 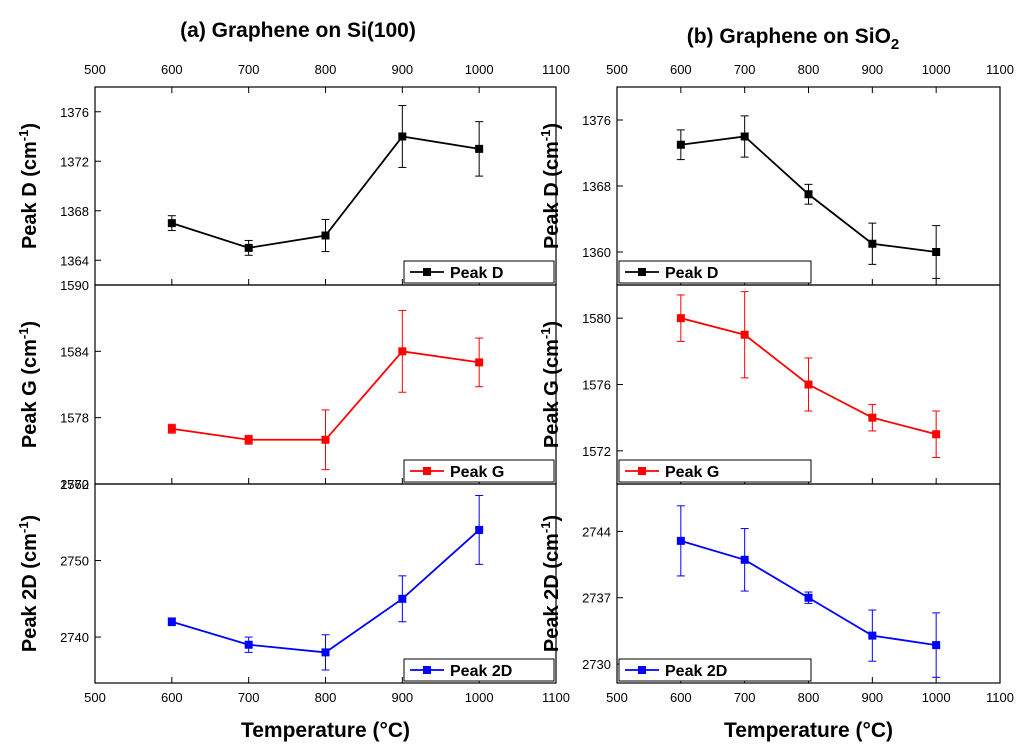 What do you see at coordinates (74, 260) in the screenshot?
I see `y-tick-label: 1364` at bounding box center [74, 260].